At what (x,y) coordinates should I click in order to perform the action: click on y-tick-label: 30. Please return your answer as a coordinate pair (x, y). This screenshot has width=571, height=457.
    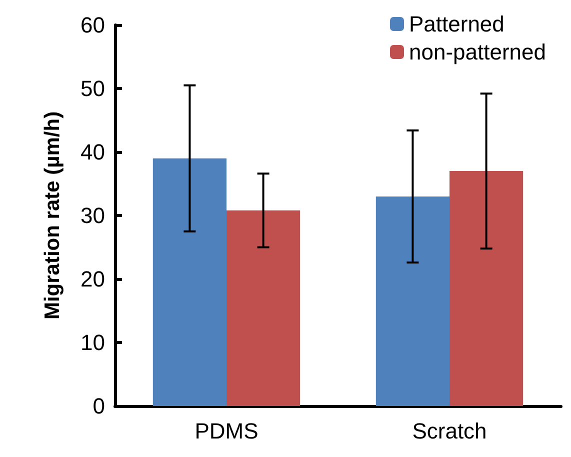
    Looking at the image, I should click on (92, 215).